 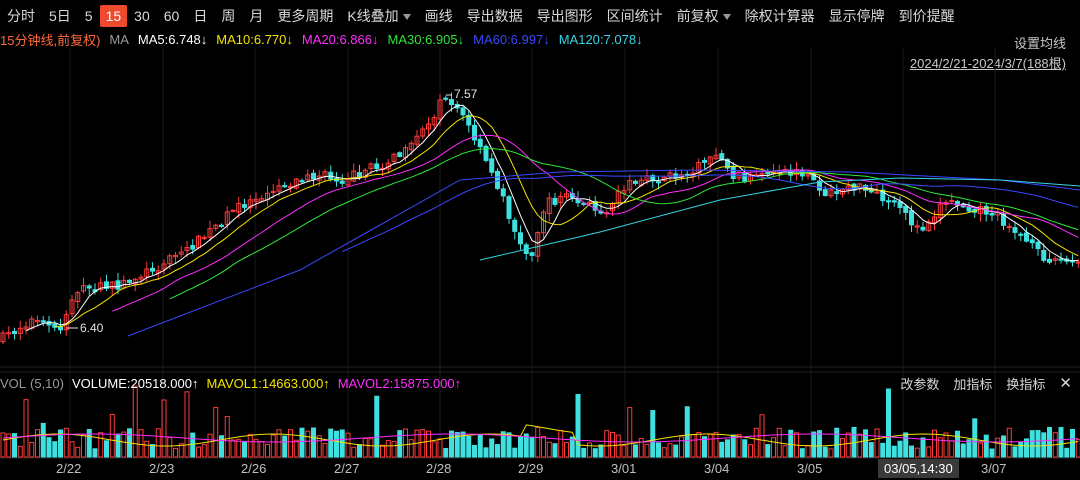 What do you see at coordinates (635, 16) in the screenshot?
I see `toolbar-item-14: 区间统计` at bounding box center [635, 16].